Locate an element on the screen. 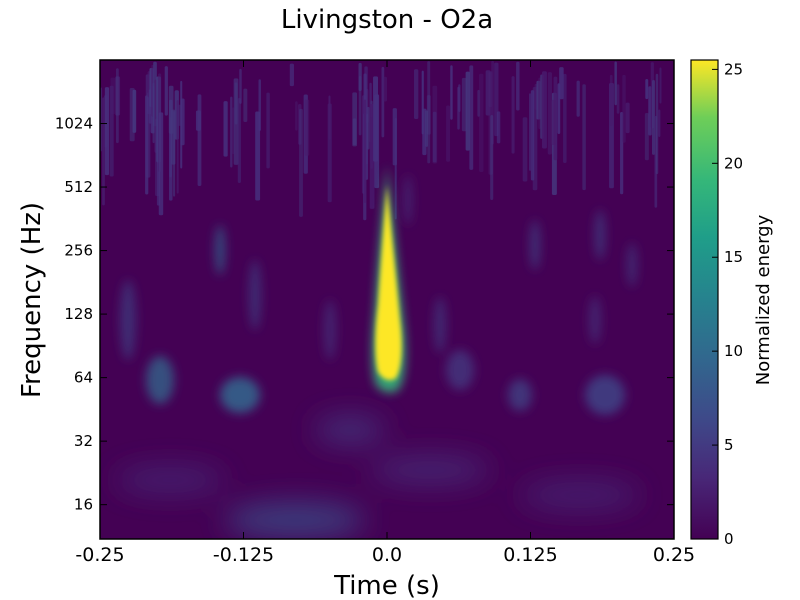 Image resolution: width=800 pixels, height=600 pixels. x-tick-label: 0.0 is located at coordinates (387, 555).